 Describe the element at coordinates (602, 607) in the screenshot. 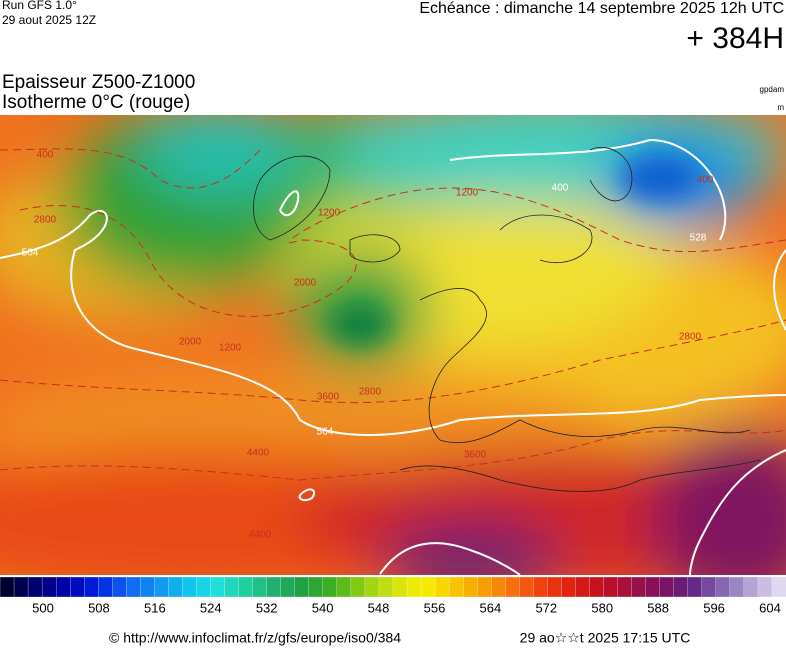

I see `colorbar-tick-label: 580` at that location.